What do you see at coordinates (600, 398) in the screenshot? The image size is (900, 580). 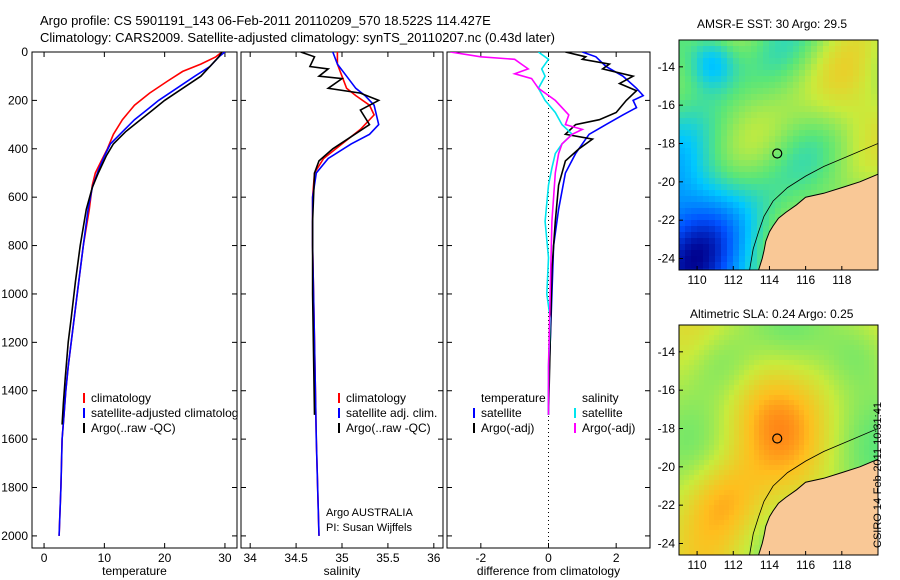 I see `diff-legend-salinity-title: salinity` at bounding box center [600, 398].